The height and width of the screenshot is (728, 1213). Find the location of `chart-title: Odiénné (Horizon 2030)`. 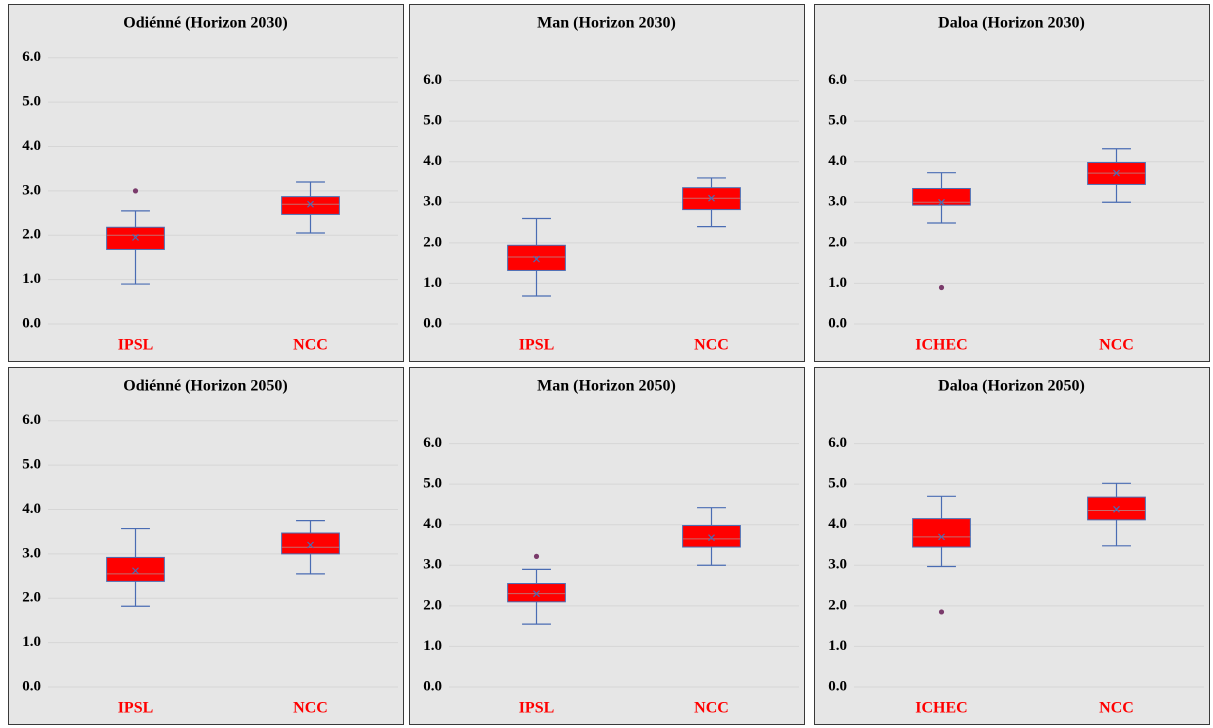

chart-title: Odiénné (Horizon 2030) is located at coordinates (205, 23).